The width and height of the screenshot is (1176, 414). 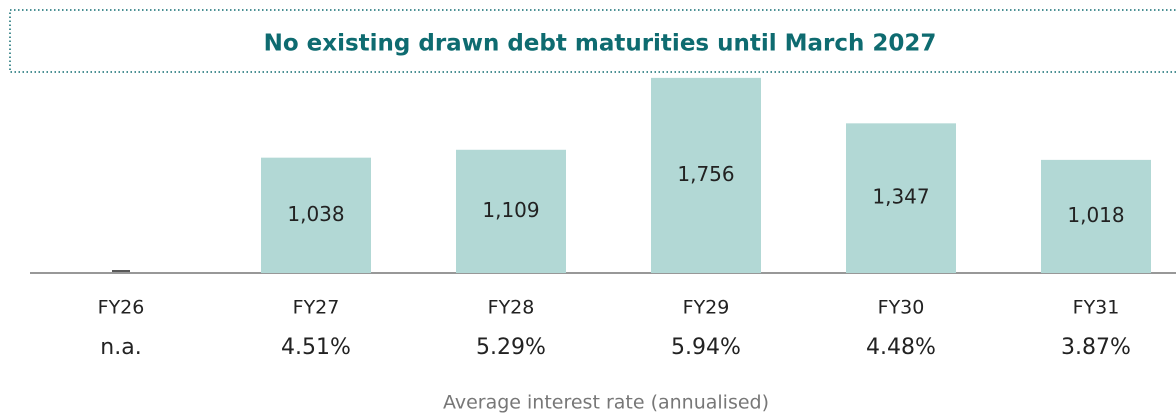 I want to click on value-label: 1,756, so click(x=705, y=174).